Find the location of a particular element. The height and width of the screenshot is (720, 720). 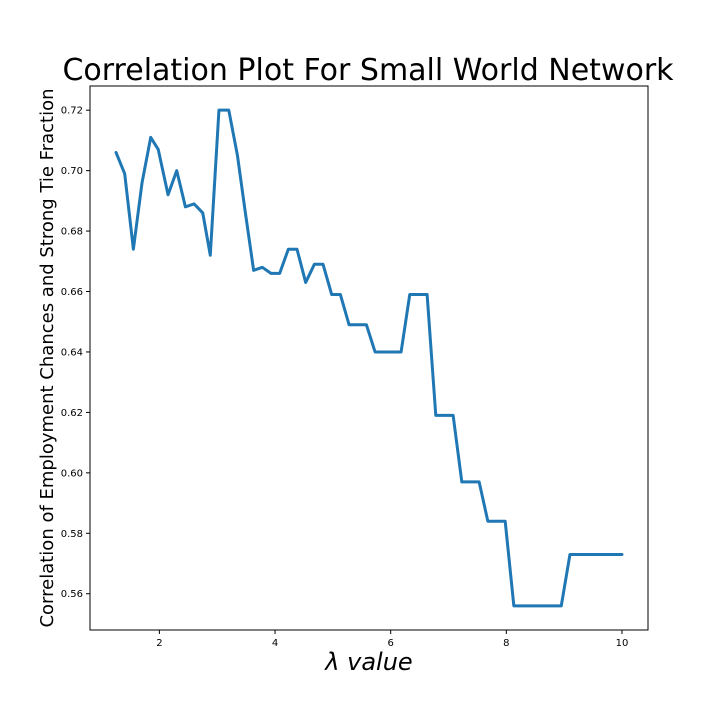

y-tick-label: 0.58 is located at coordinates (72, 534).